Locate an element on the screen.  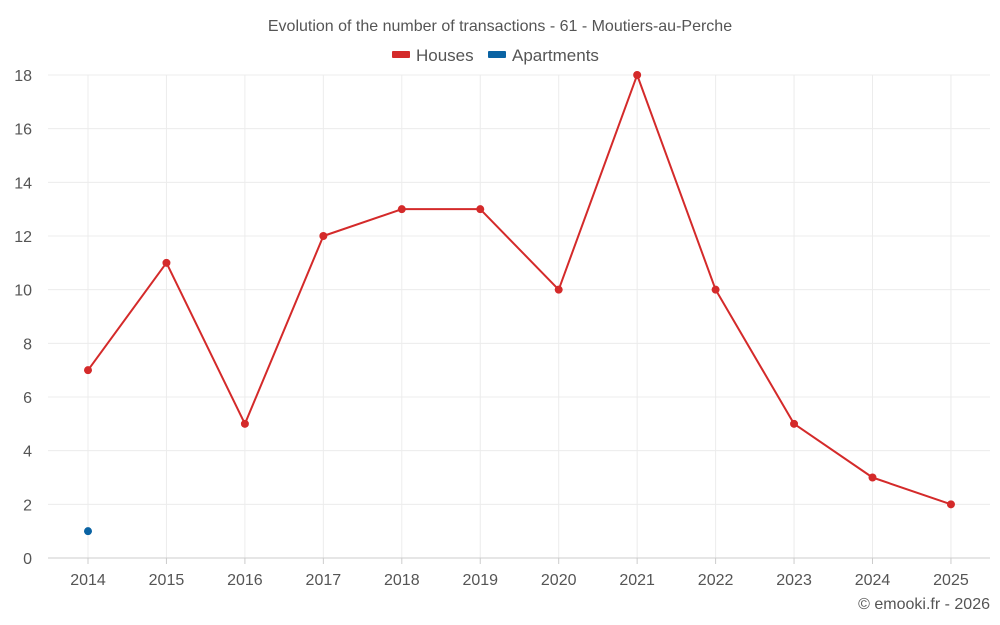
y-tick-label: 0 is located at coordinates (27, 559).